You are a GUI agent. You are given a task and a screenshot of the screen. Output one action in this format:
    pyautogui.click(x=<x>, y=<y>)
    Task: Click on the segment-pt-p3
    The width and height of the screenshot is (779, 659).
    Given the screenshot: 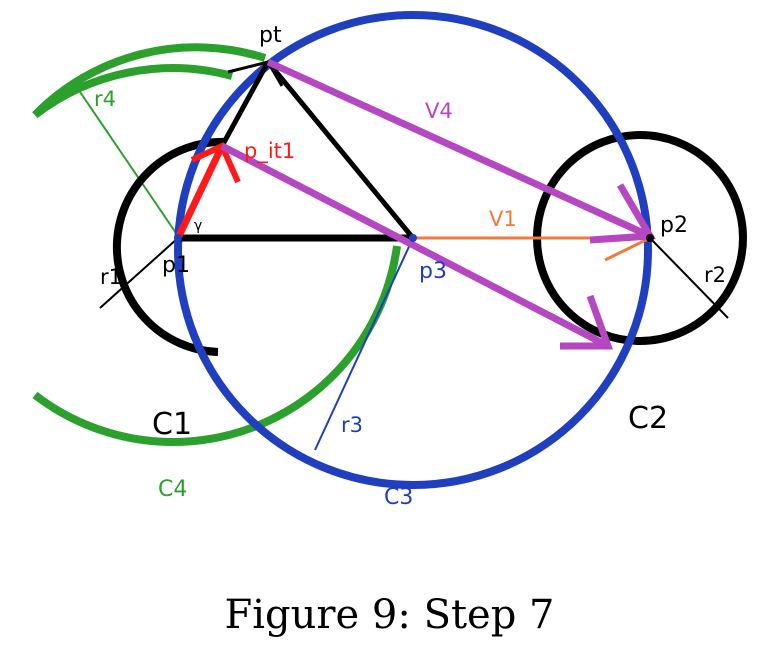 What is the action you would take?
    pyautogui.click(x=340, y=150)
    